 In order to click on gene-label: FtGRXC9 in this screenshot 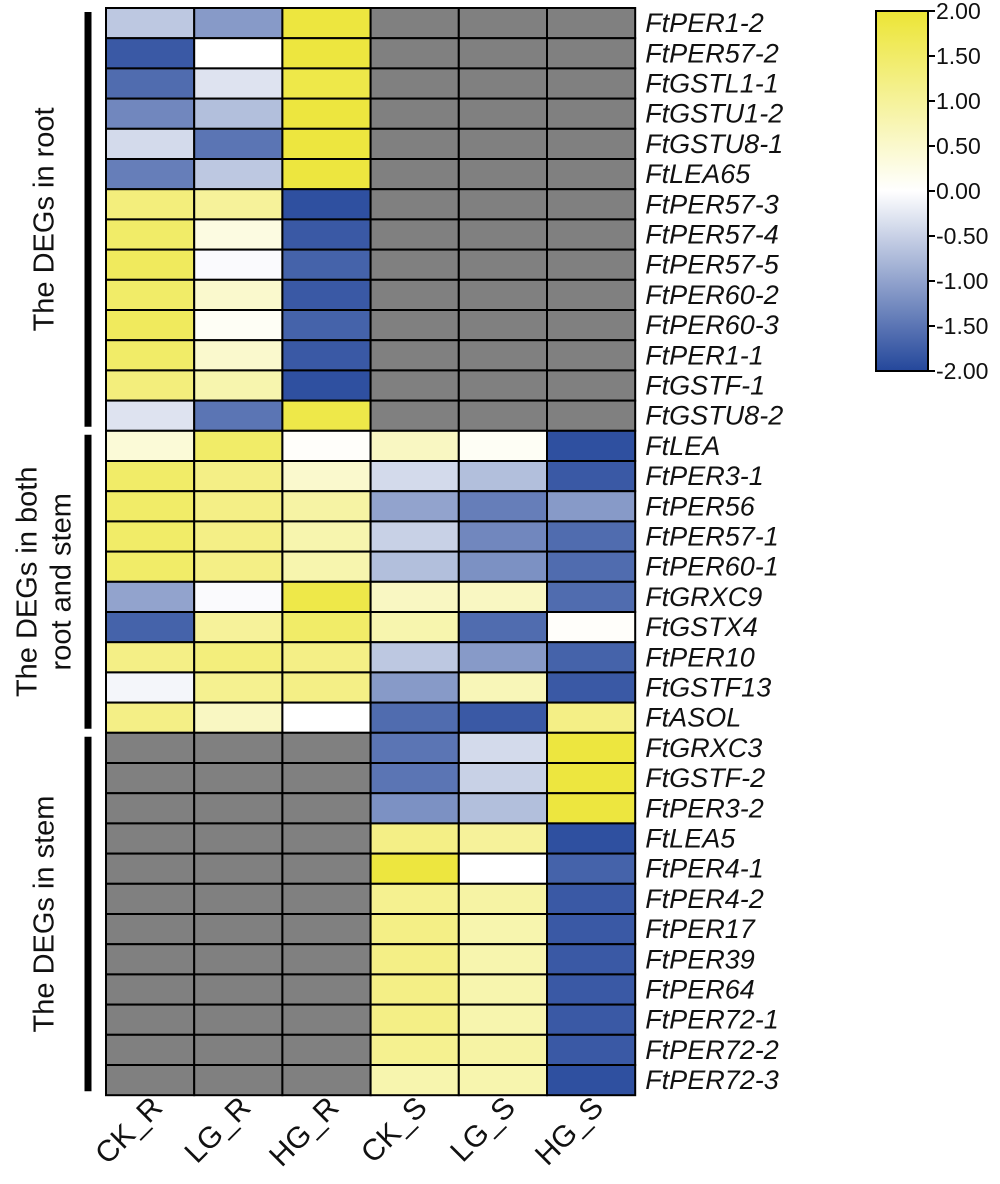, I will do `click(703, 597)`.